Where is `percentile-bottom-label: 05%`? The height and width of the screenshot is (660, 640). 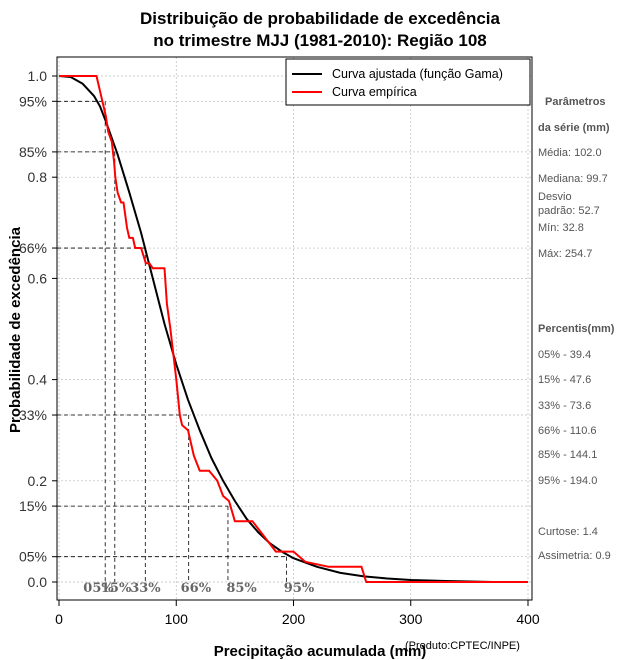
percentile-bottom-label: 05% is located at coordinates (98, 588).